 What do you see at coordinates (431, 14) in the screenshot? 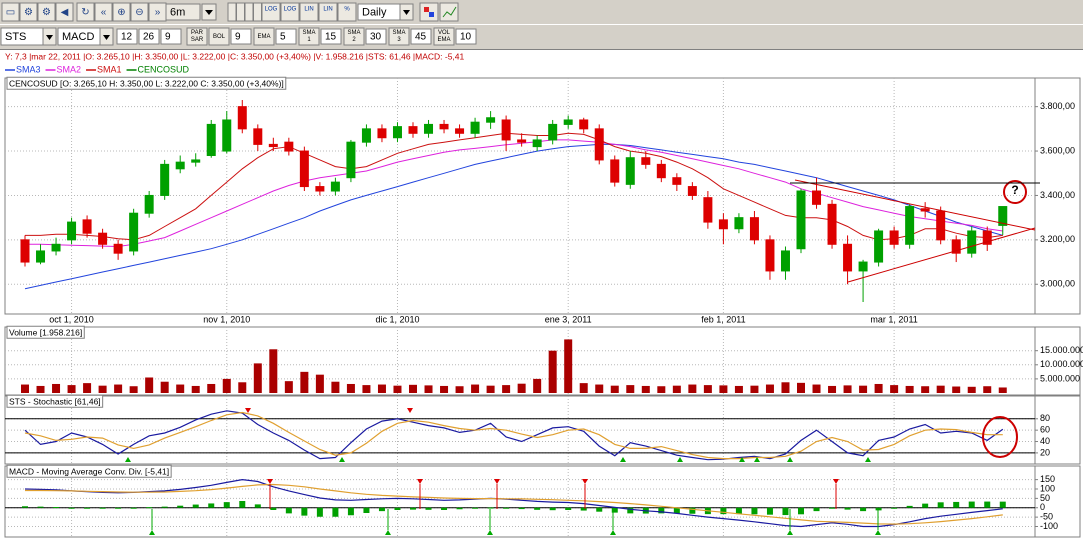
I see `icon` at bounding box center [431, 14].